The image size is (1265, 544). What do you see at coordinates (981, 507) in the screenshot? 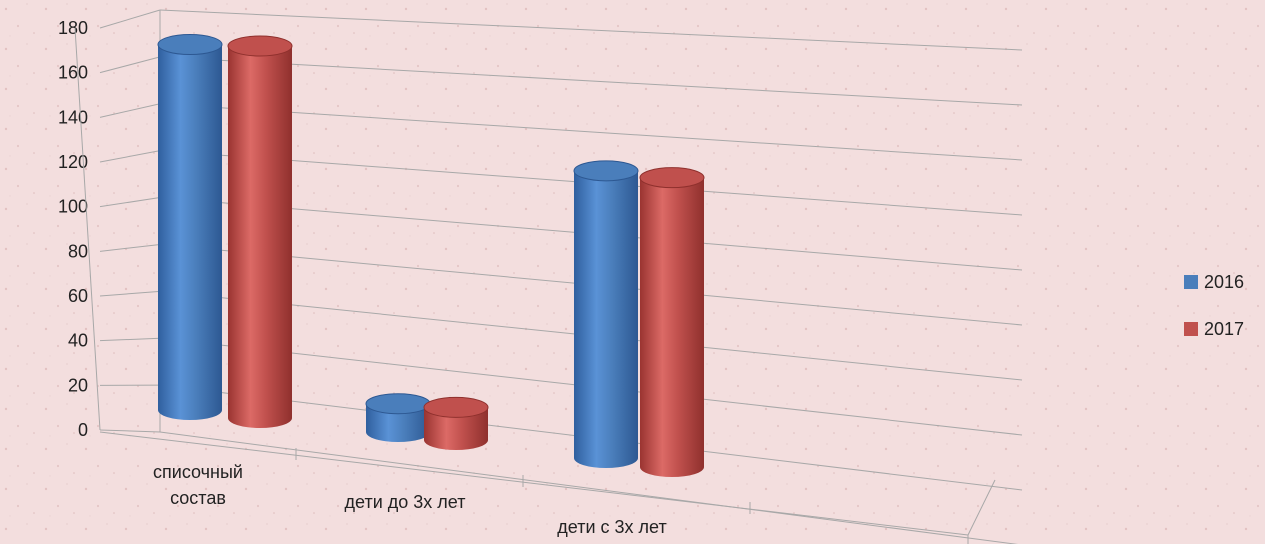
I see `floor-right-edge` at bounding box center [981, 507].